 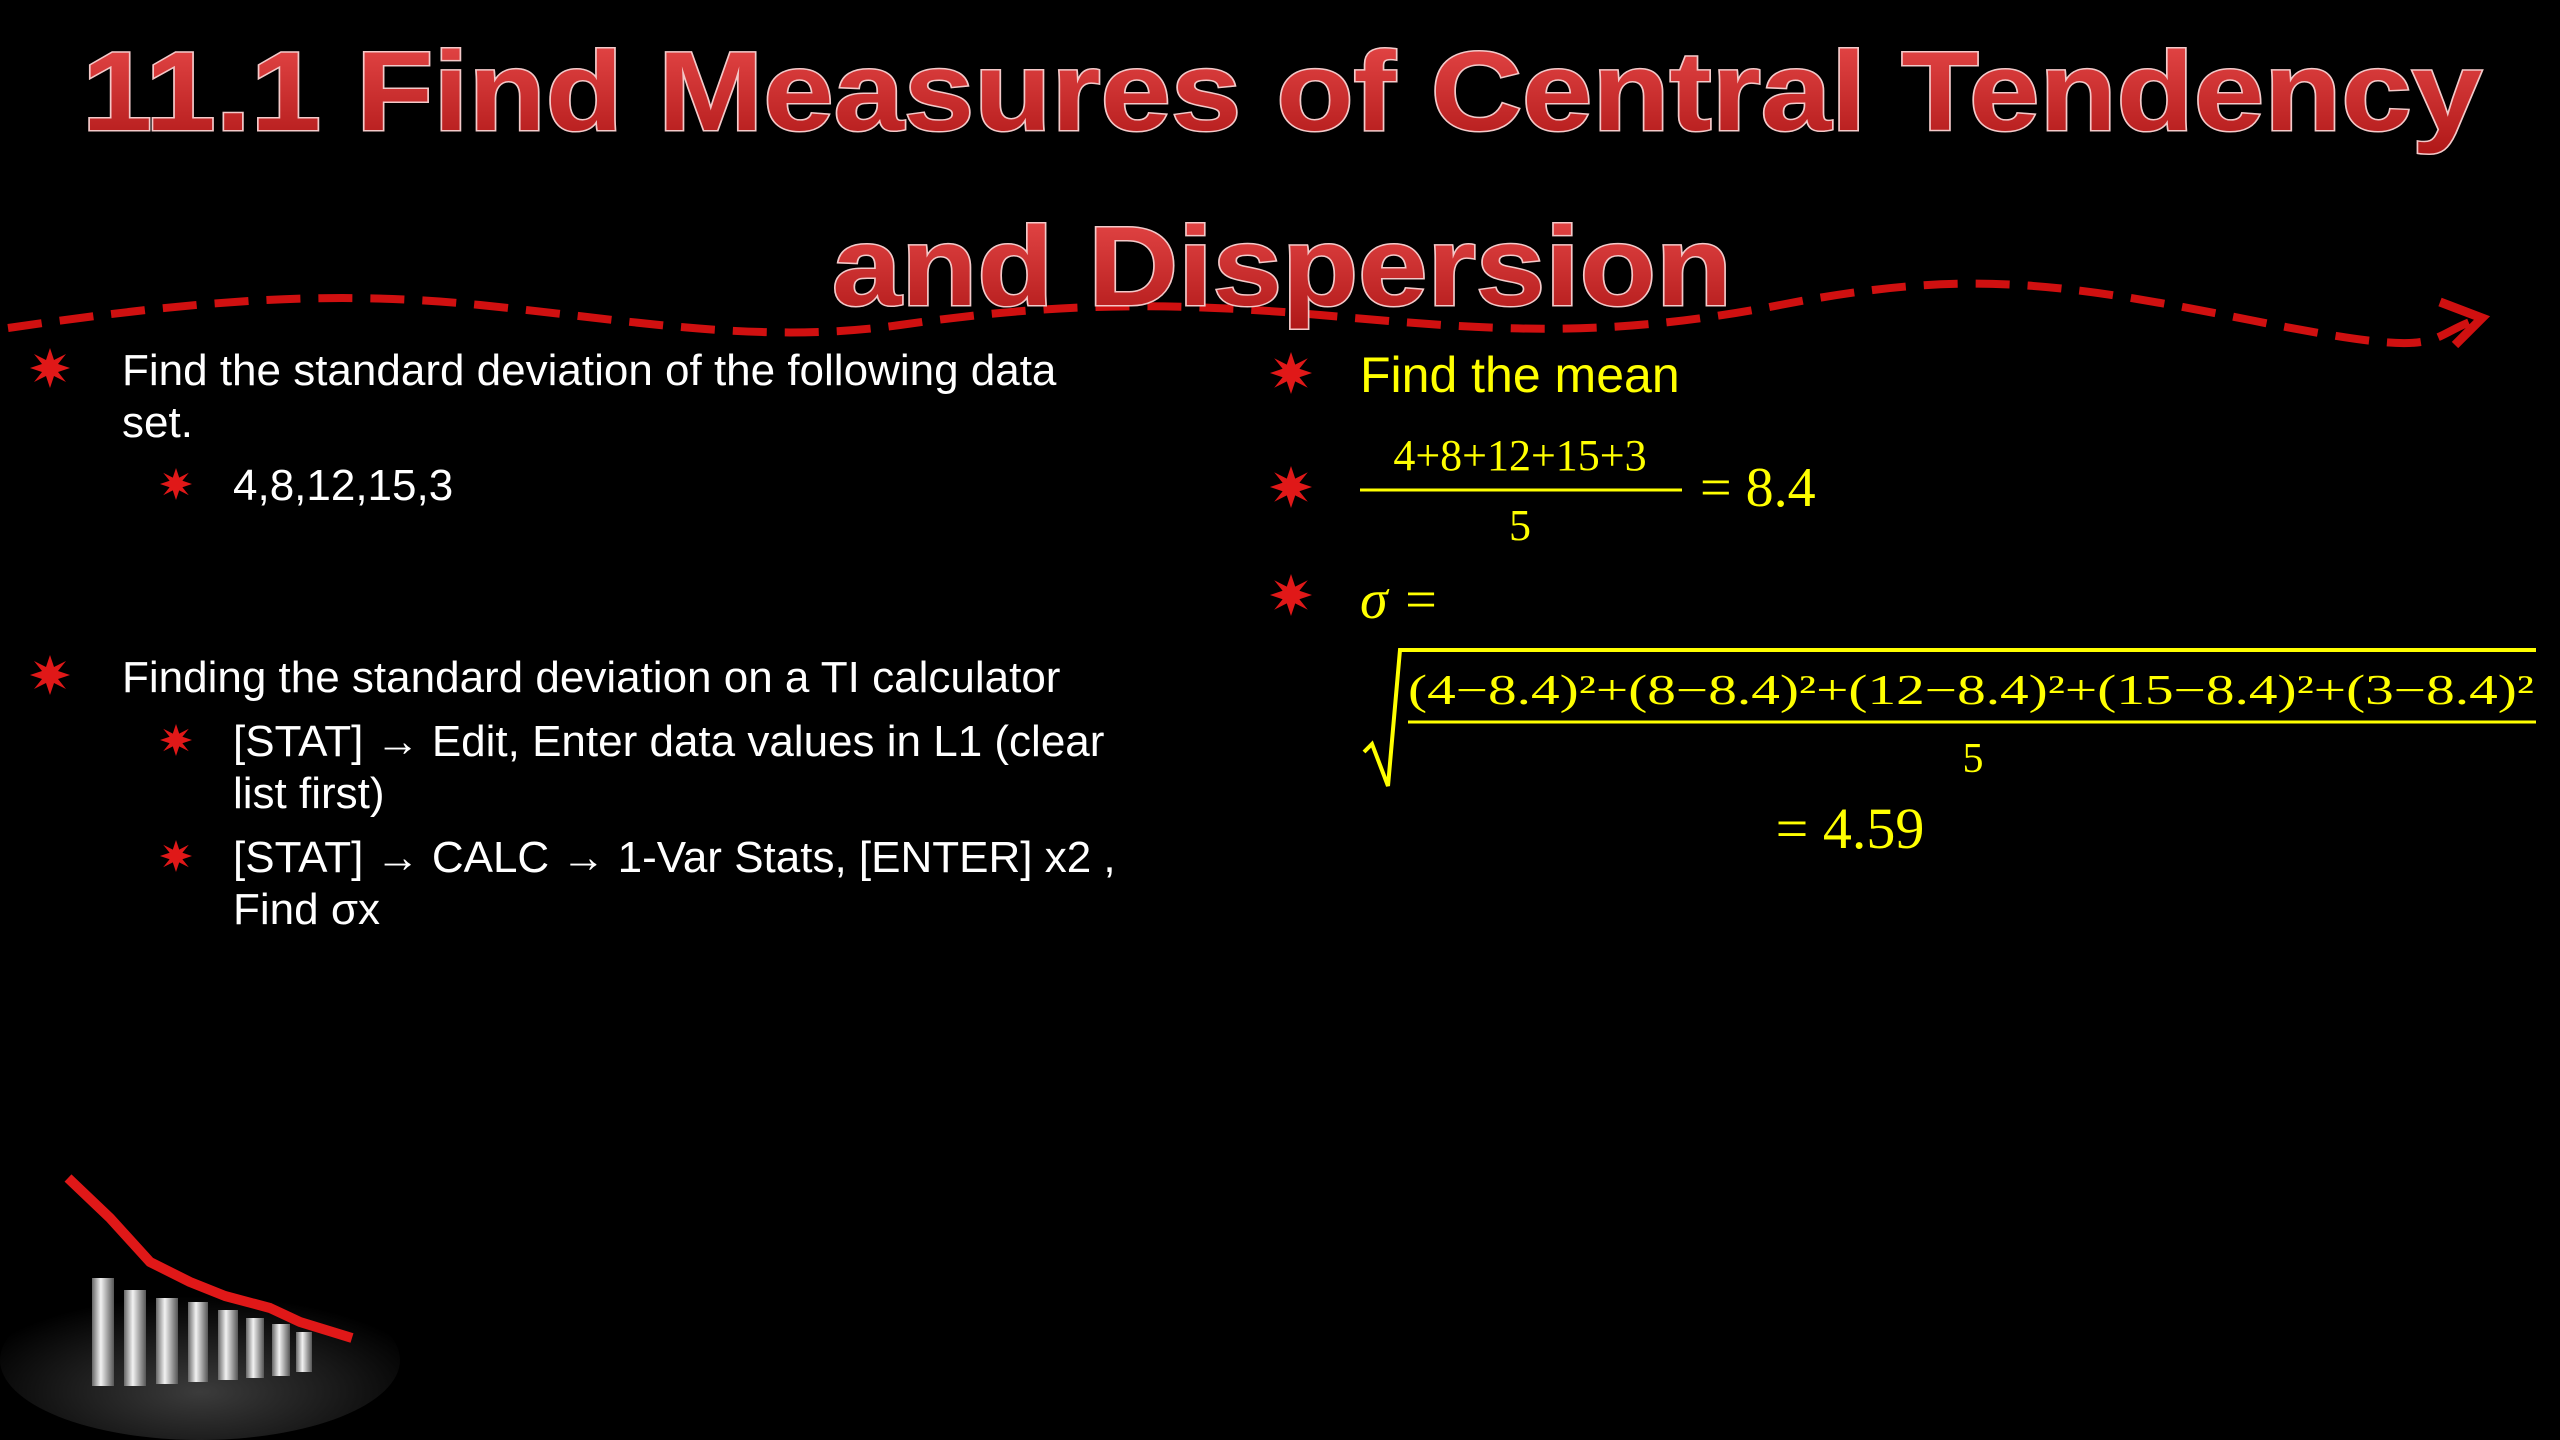 I want to click on title-line: 11.1 Find Measures of Central Tendency, so click(x=1282, y=91).